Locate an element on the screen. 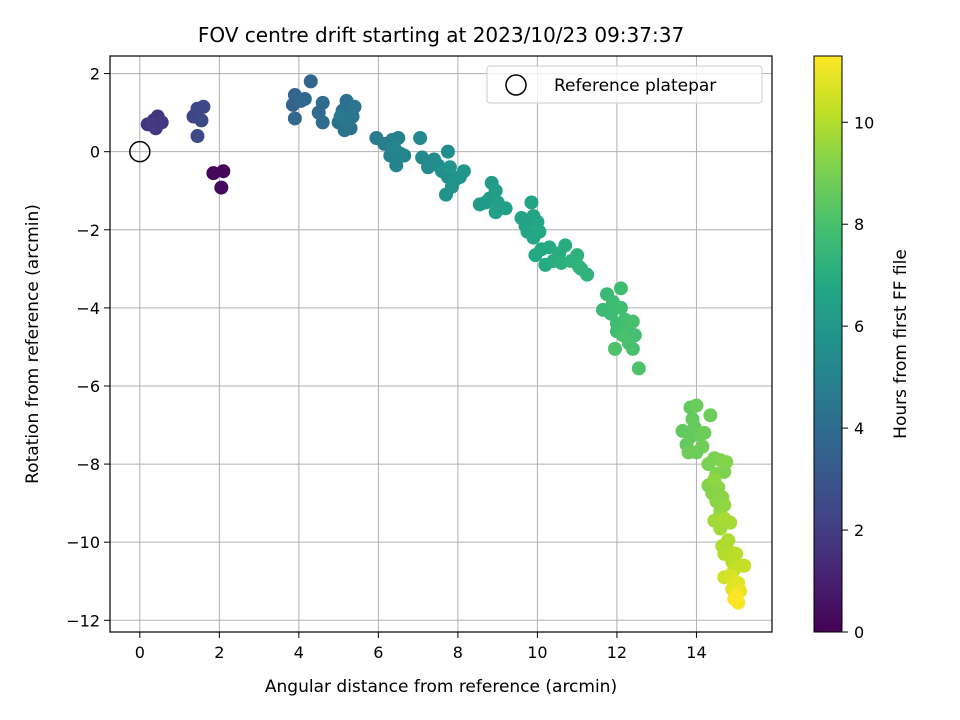 Image resolution: width=960 pixels, height=720 pixels. x-tick-label: 2 is located at coordinates (219, 652).